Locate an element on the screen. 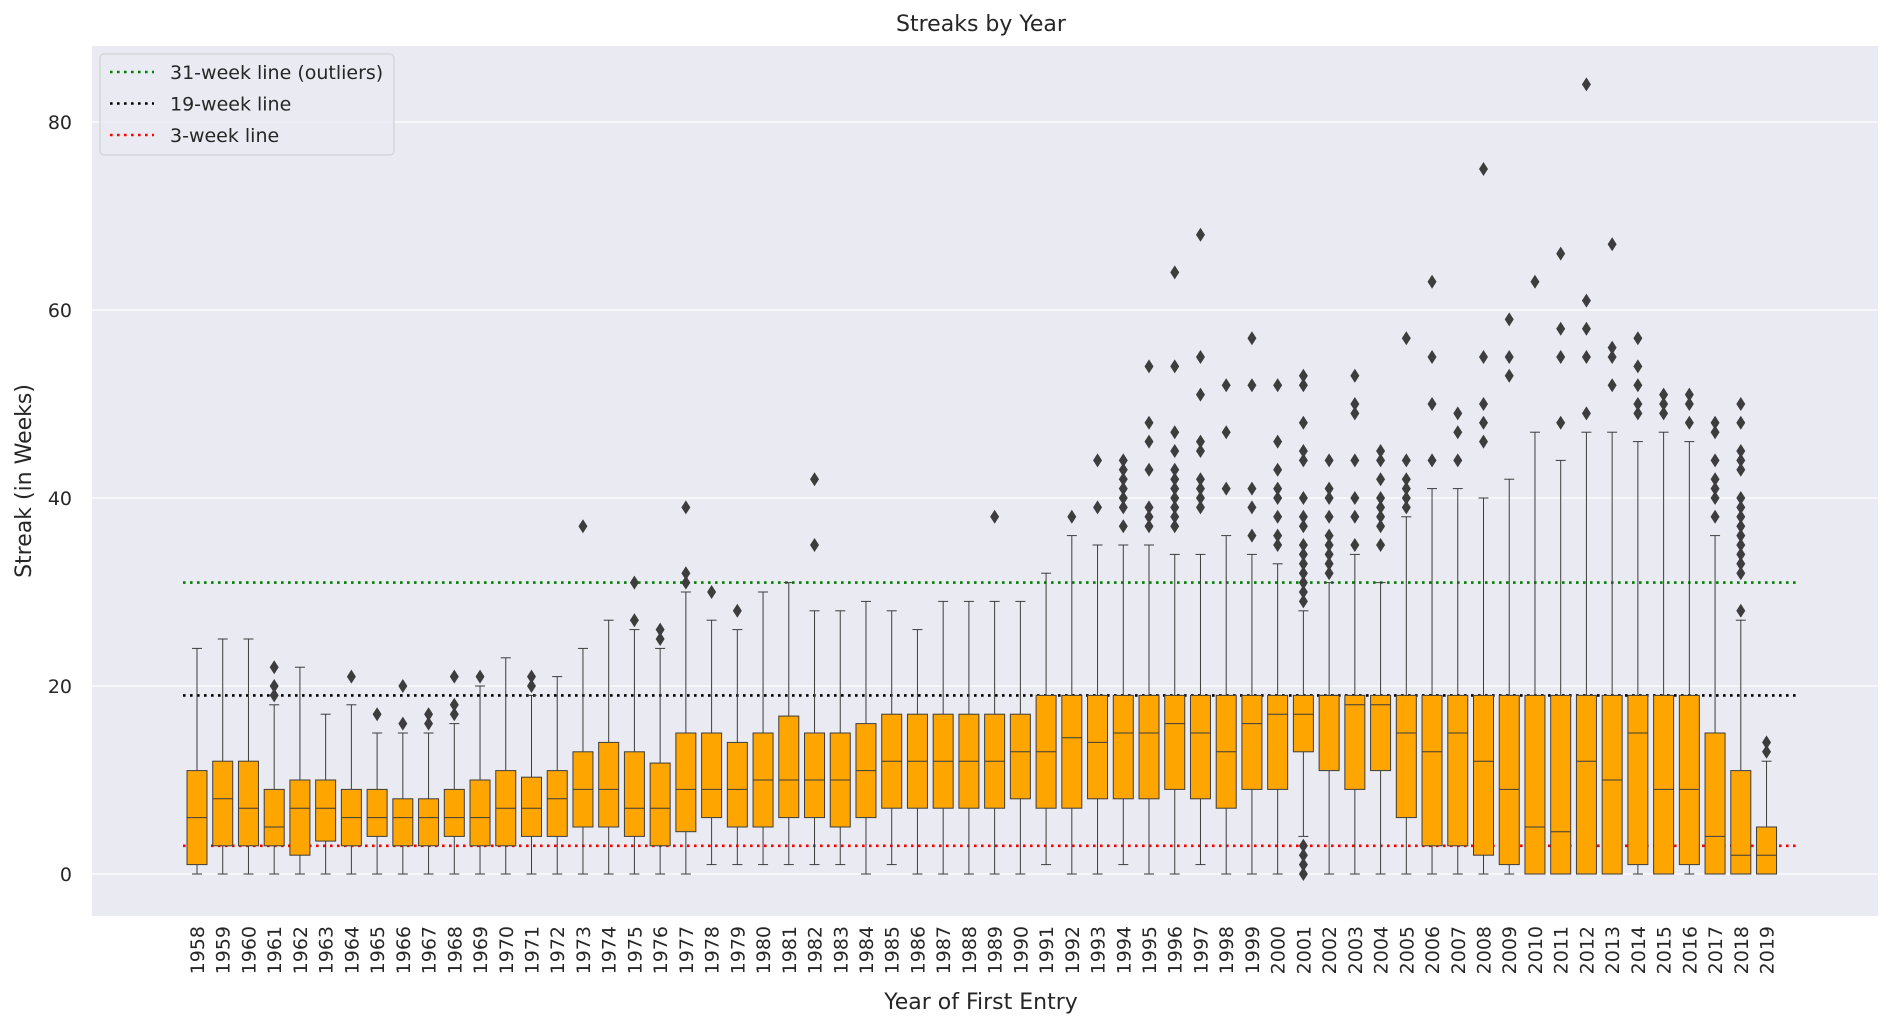  box-1979 is located at coordinates (737, 734).